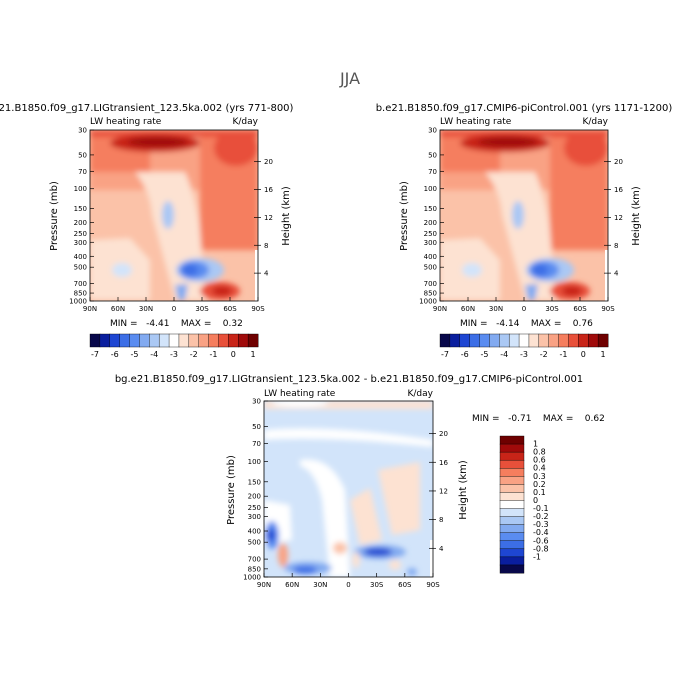  What do you see at coordinates (430, 234) in the screenshot?
I see `y-tick-label: 250` at bounding box center [430, 234].